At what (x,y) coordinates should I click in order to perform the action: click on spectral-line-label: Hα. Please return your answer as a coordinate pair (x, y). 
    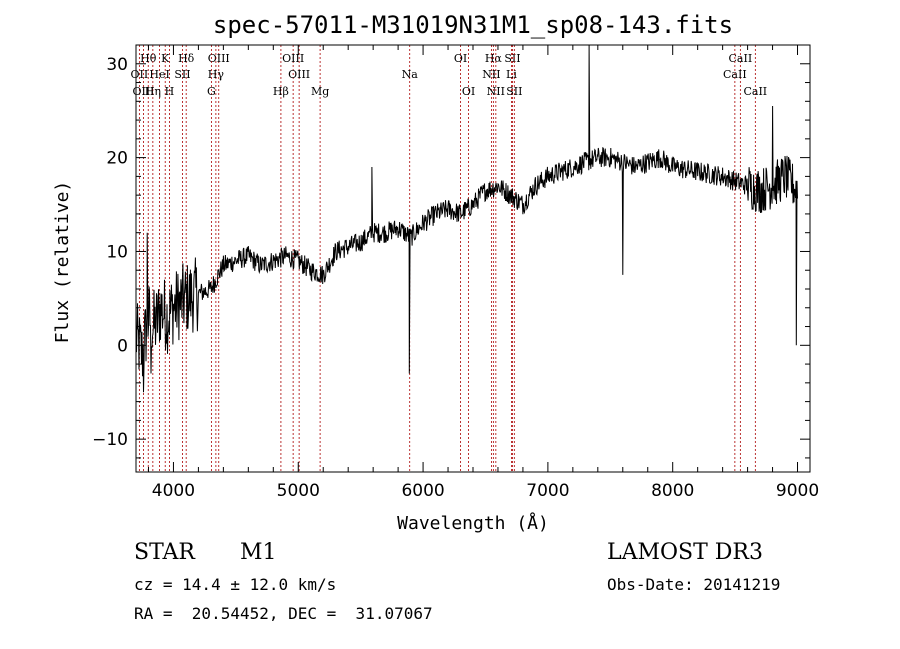
    Looking at the image, I should click on (494, 58).